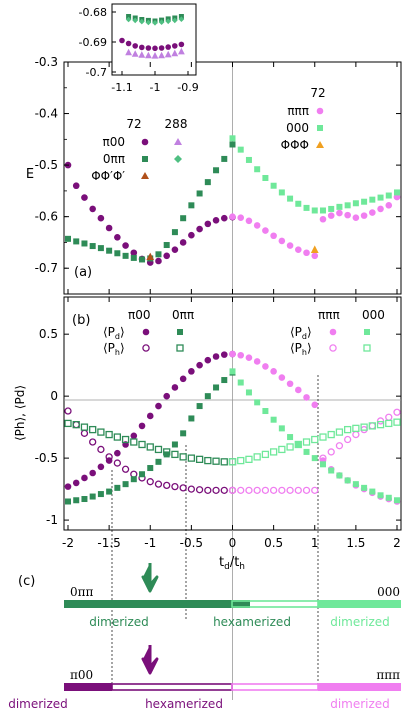 This screenshot has height=726, width=409. Describe the element at coordinates (108, 176) in the screenshot. I see `legend-phiphi: ΦΦ′Φ′` at that location.